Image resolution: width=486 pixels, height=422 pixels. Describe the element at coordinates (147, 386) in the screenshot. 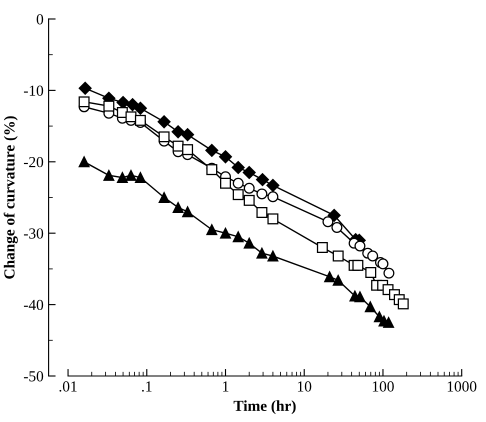

I see `x-tick-label: .1` at that location.